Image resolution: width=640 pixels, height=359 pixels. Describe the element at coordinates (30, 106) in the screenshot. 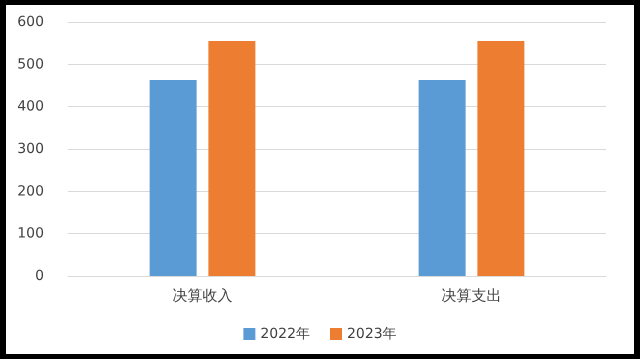

I see `y-tick-label: 400` at that location.